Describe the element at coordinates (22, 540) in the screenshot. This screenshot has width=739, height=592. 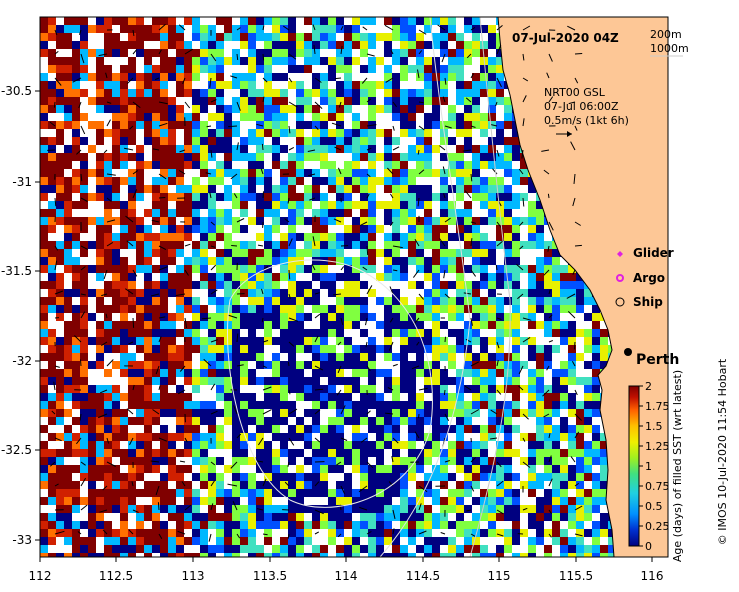
I see `y-tick-label: -33` at that location.